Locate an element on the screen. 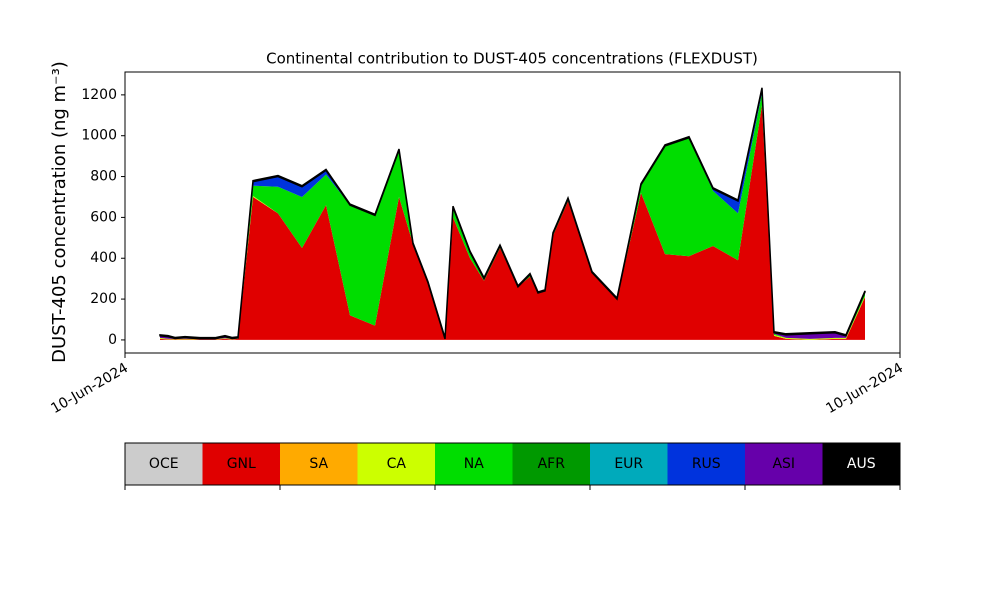 Image resolution: width=1000 pixels, height=600 pixels. legend-frame is located at coordinates (512, 464).